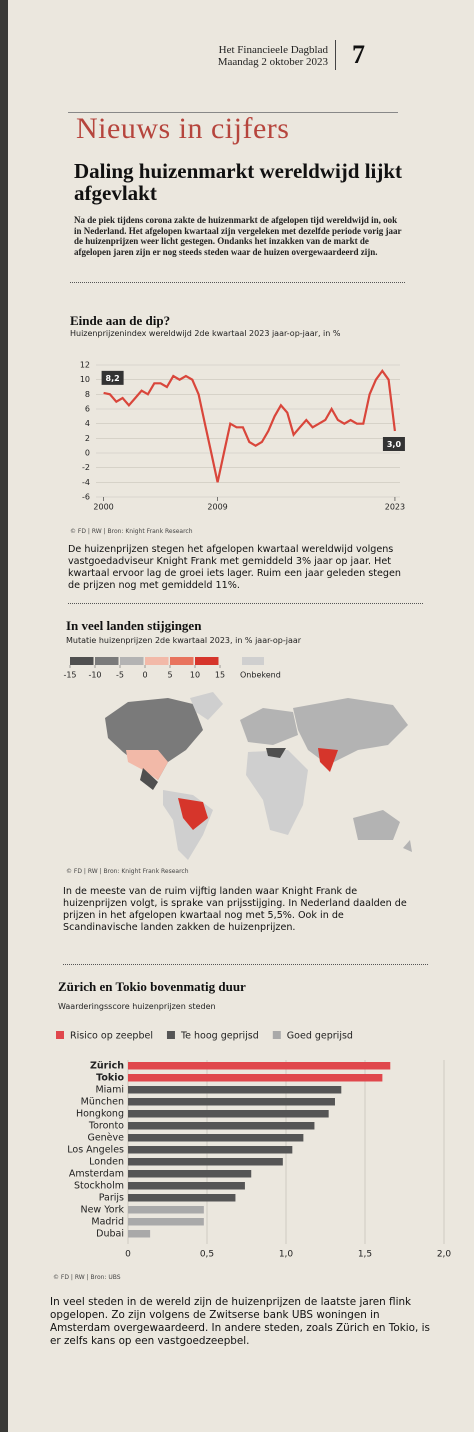 The image size is (474, 1432). What do you see at coordinates (276, 753) in the screenshot?
I see `turkey` at bounding box center [276, 753].